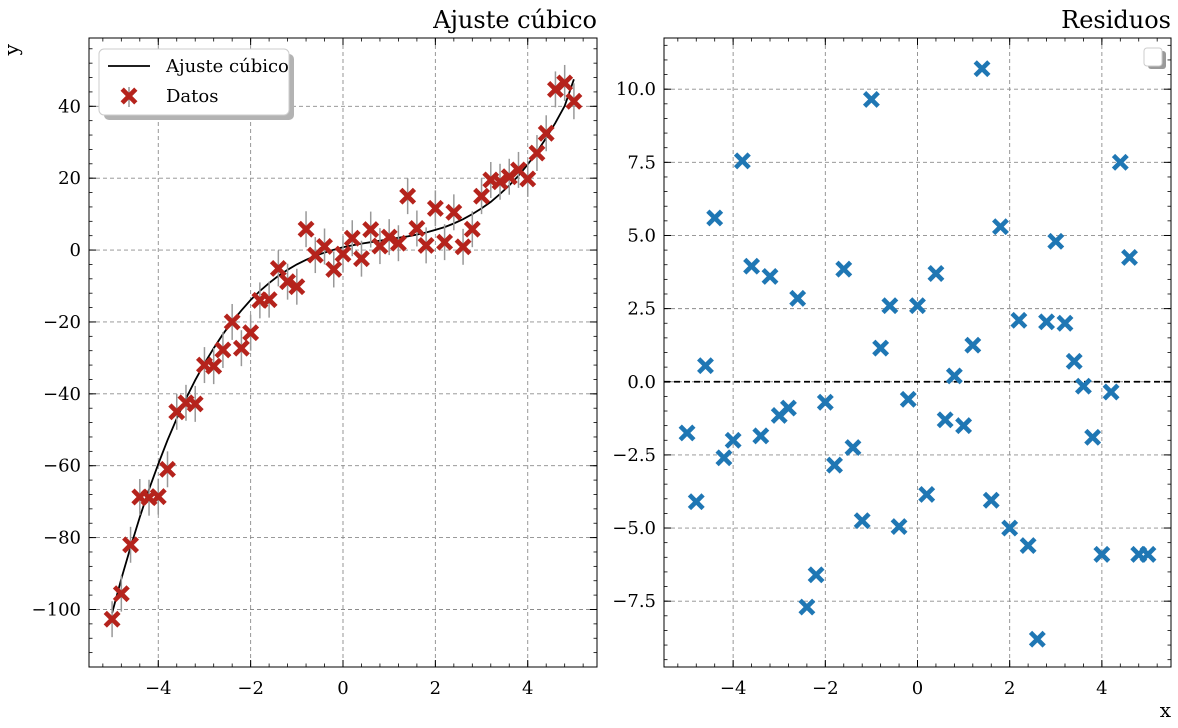  What do you see at coordinates (435, 688) in the screenshot?
I see `fit-xtick-label: 2` at bounding box center [435, 688].